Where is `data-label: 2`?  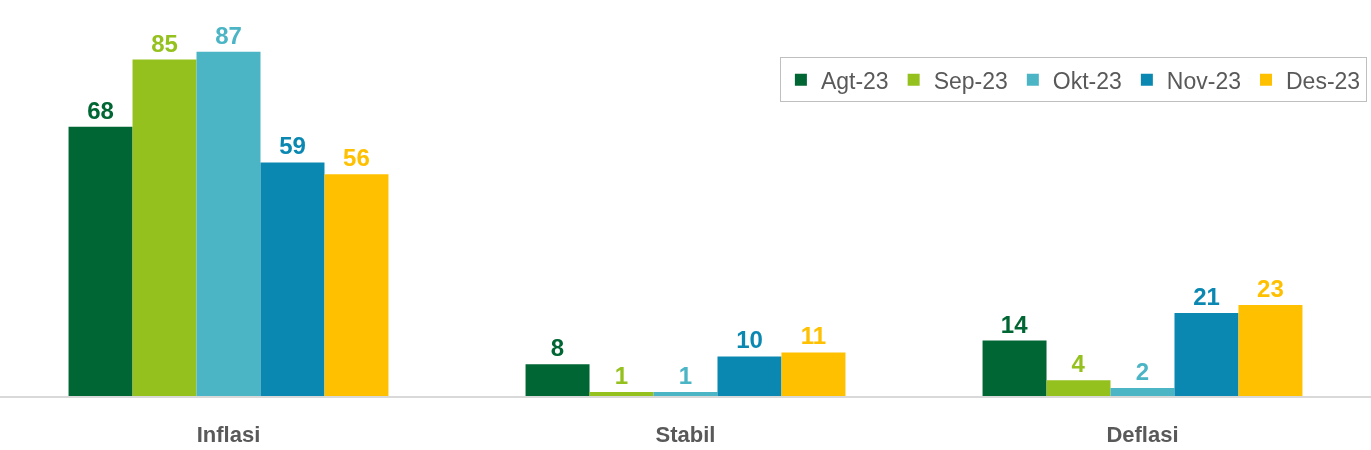 data-label: 2 is located at coordinates (1142, 372).